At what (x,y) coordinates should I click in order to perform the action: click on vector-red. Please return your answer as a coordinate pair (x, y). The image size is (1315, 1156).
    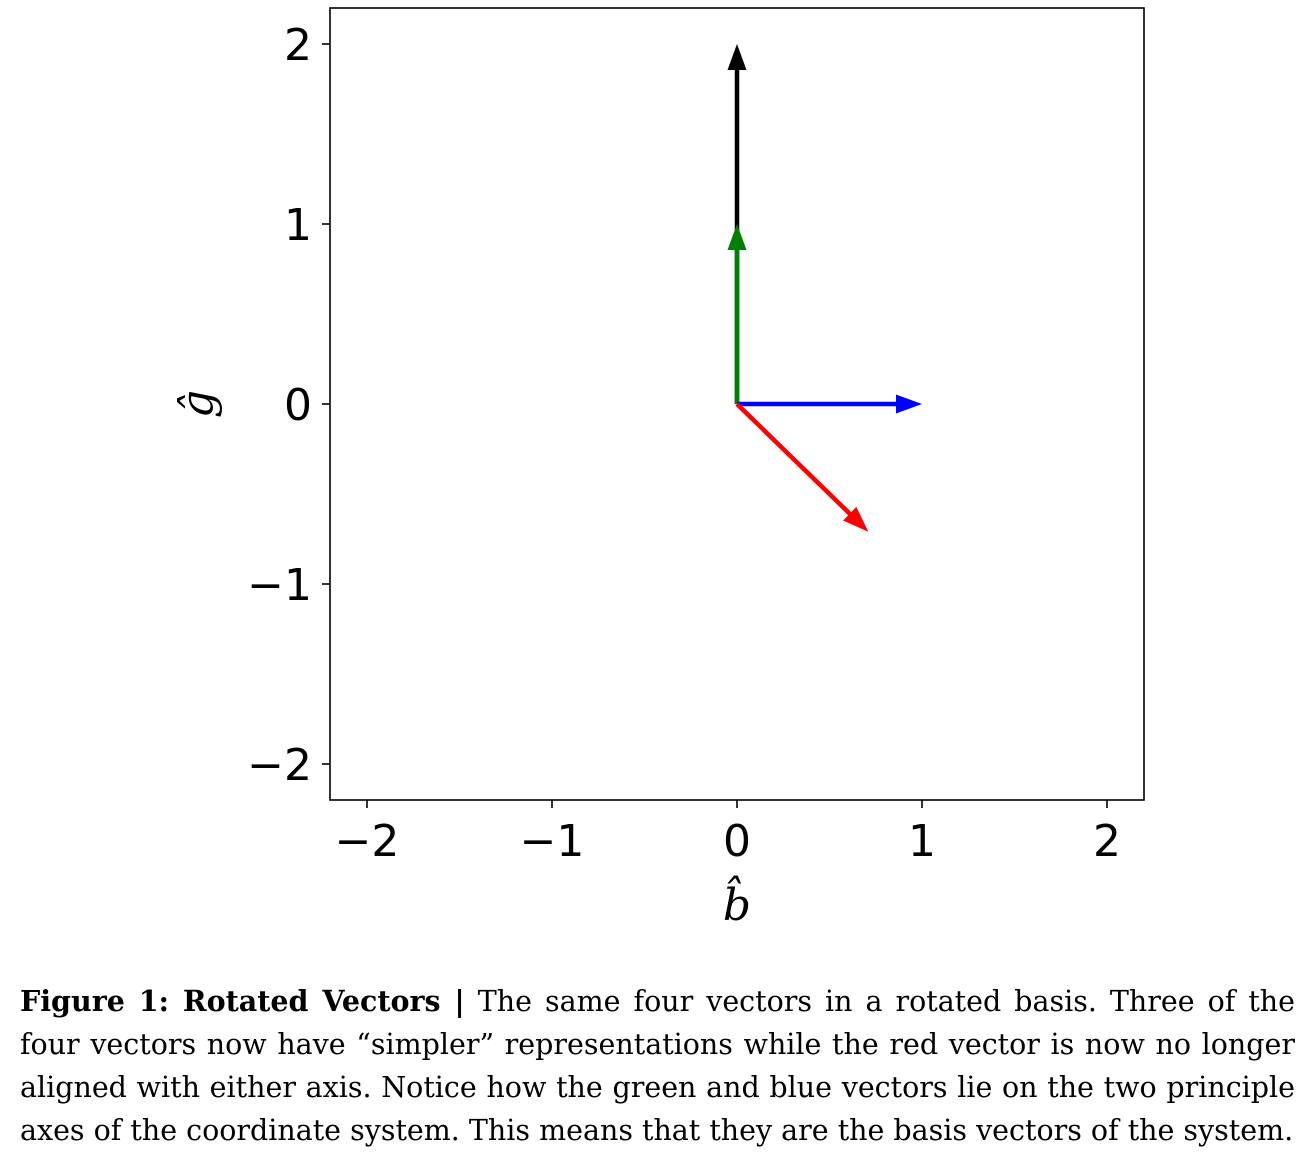
    Looking at the image, I should click on (802, 467).